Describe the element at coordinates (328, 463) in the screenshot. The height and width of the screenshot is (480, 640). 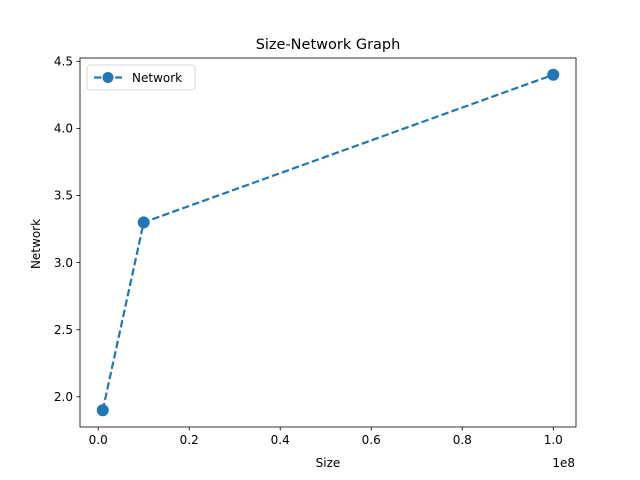
I see `x-axis-title: Size` at that location.